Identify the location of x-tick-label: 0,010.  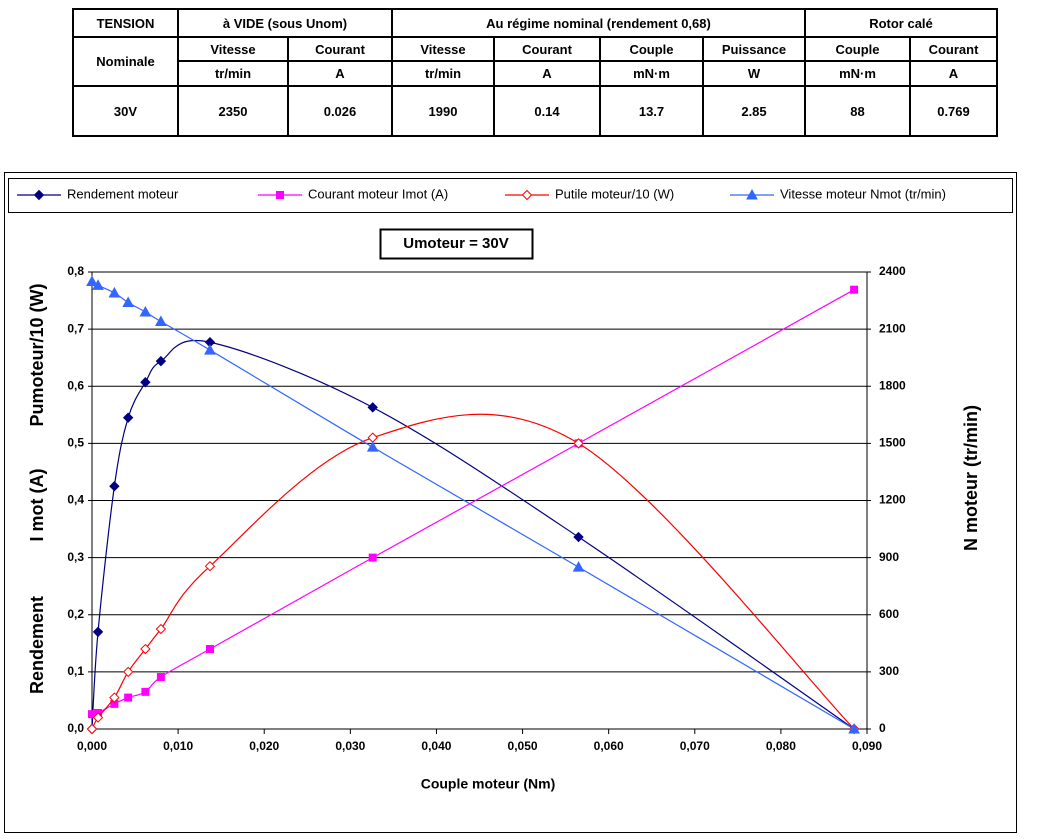
(178, 746).